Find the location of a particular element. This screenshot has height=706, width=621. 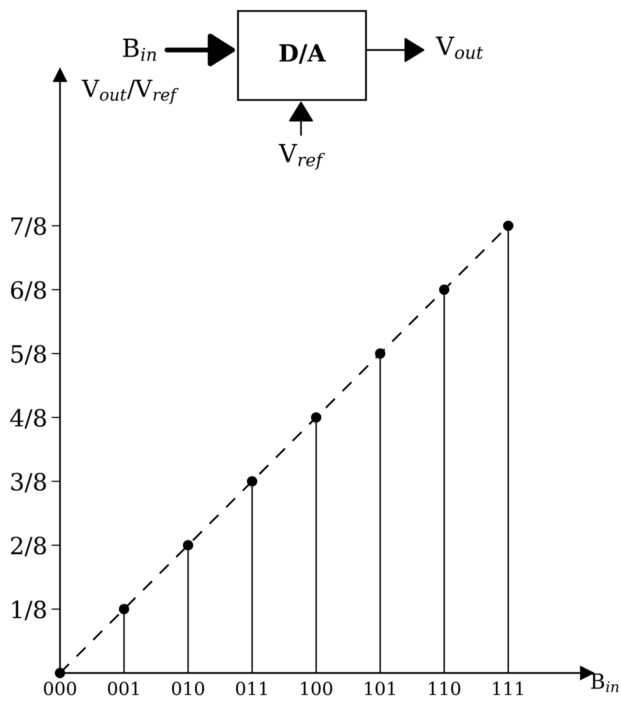

x-axis-title: B$_{in}$ is located at coordinates (605, 683).